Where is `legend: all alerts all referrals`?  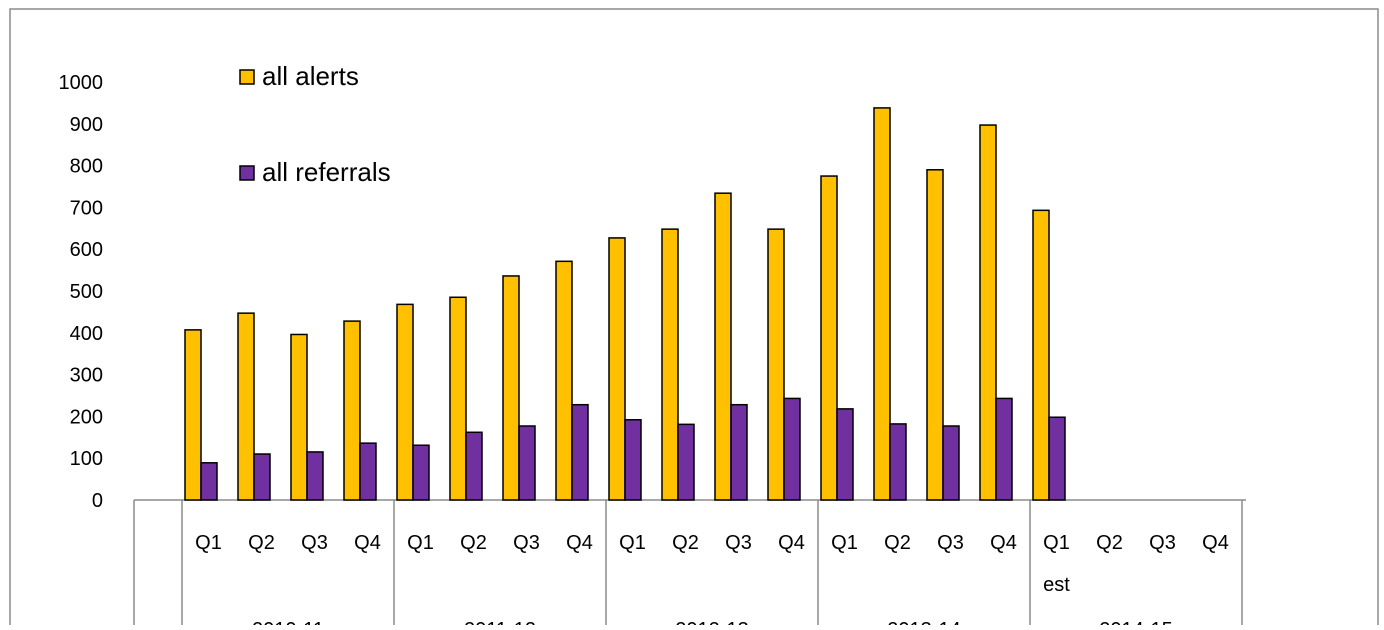 legend: all alerts all referrals is located at coordinates (315, 124).